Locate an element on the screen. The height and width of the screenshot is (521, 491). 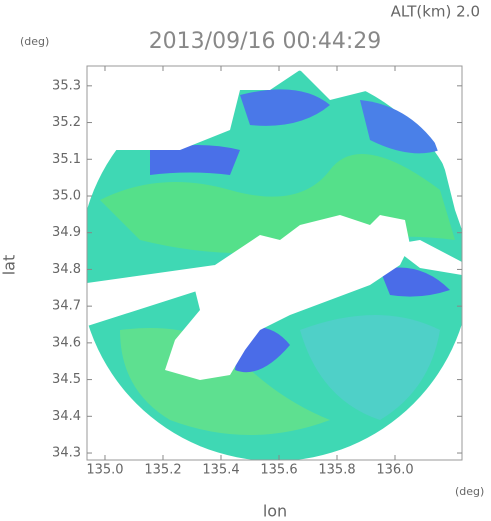
x-tick-label: 135.4 is located at coordinates (220, 470).